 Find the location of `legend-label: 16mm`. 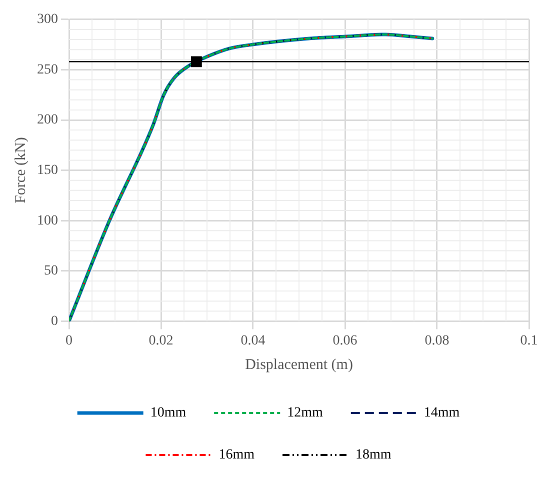

legend-label: 16mm is located at coordinates (236, 455).